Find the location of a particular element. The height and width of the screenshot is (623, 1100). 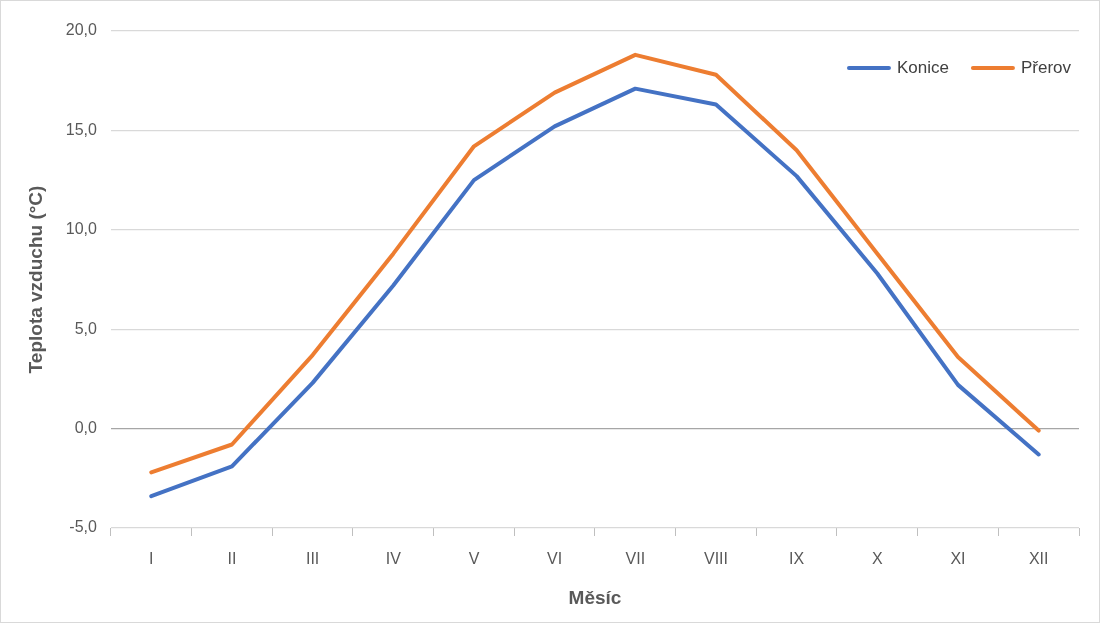

x-tick-label: XI is located at coordinates (958, 559).